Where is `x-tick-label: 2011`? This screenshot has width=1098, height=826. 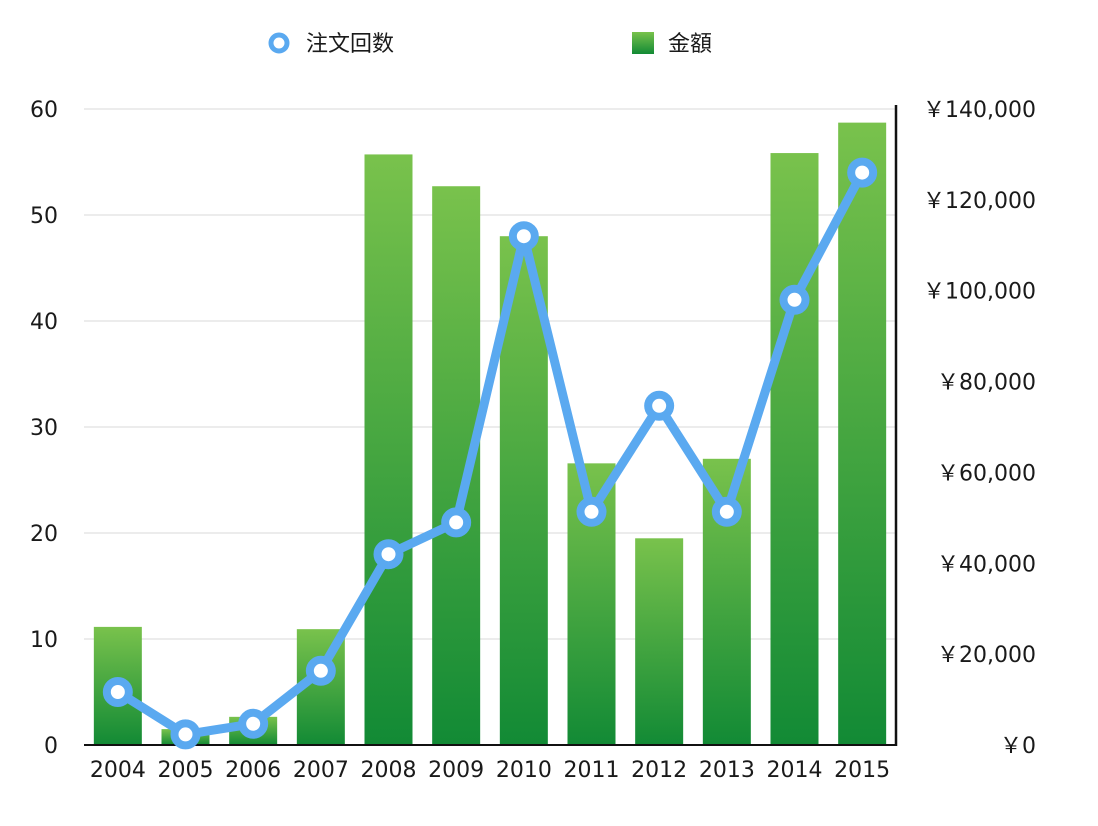
x-tick-label: 2011 is located at coordinates (592, 770).